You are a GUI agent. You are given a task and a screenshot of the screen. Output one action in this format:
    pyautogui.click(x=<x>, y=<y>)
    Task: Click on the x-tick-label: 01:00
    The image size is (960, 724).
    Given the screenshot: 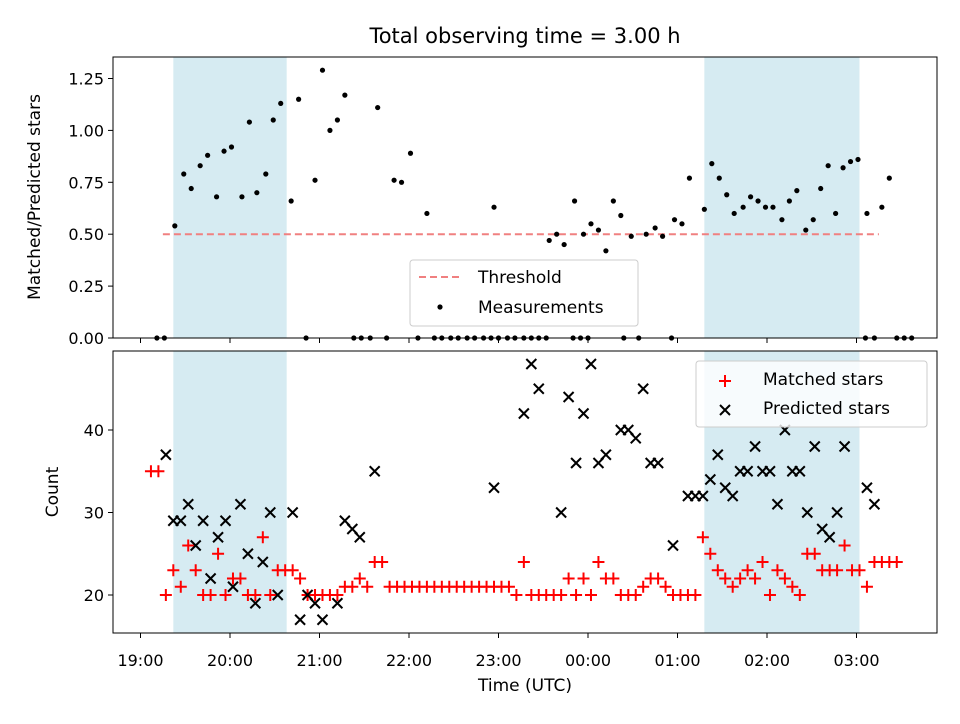 What is the action you would take?
    pyautogui.click(x=677, y=660)
    